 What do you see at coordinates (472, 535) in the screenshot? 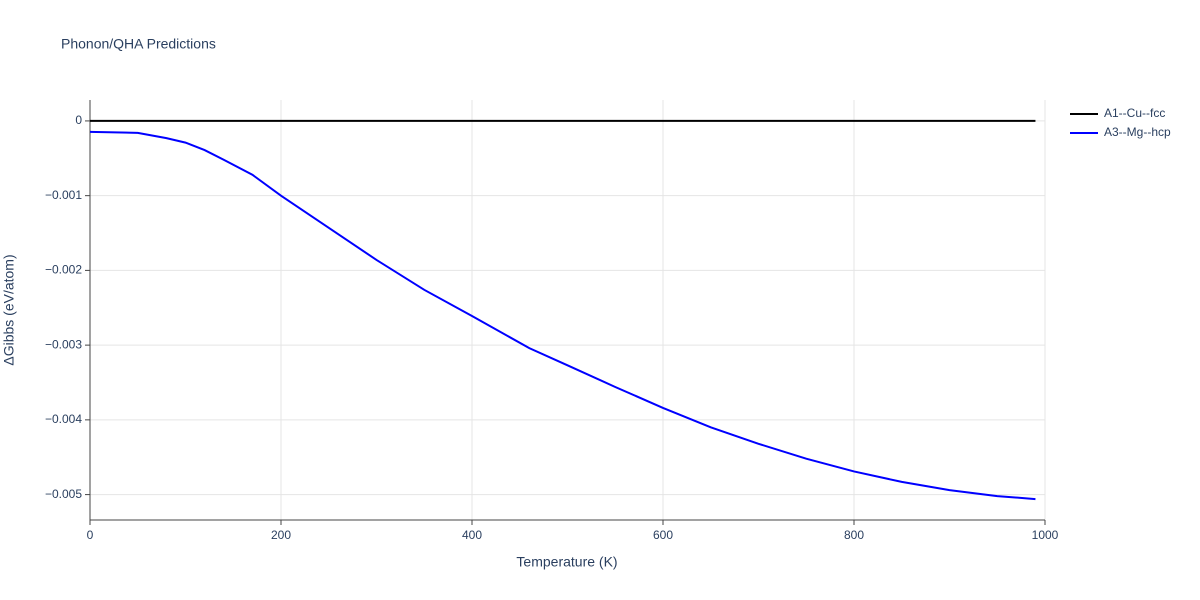
I see `x-tick-label: 400` at bounding box center [472, 535].